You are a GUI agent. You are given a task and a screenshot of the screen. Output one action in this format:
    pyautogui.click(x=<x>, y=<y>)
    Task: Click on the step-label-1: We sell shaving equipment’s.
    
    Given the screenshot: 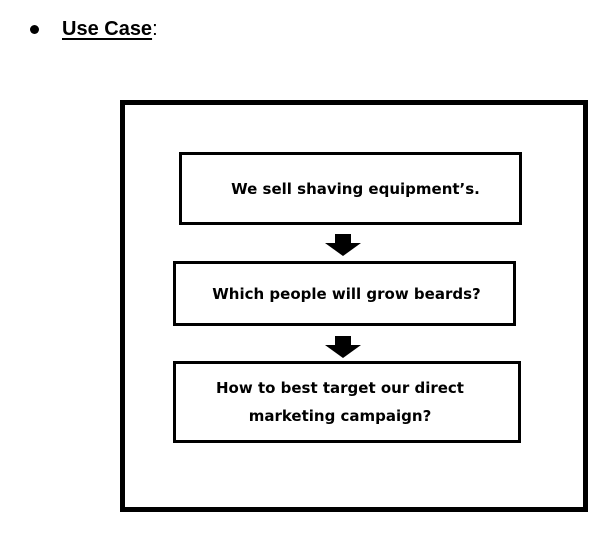 What is the action you would take?
    pyautogui.click(x=355, y=188)
    